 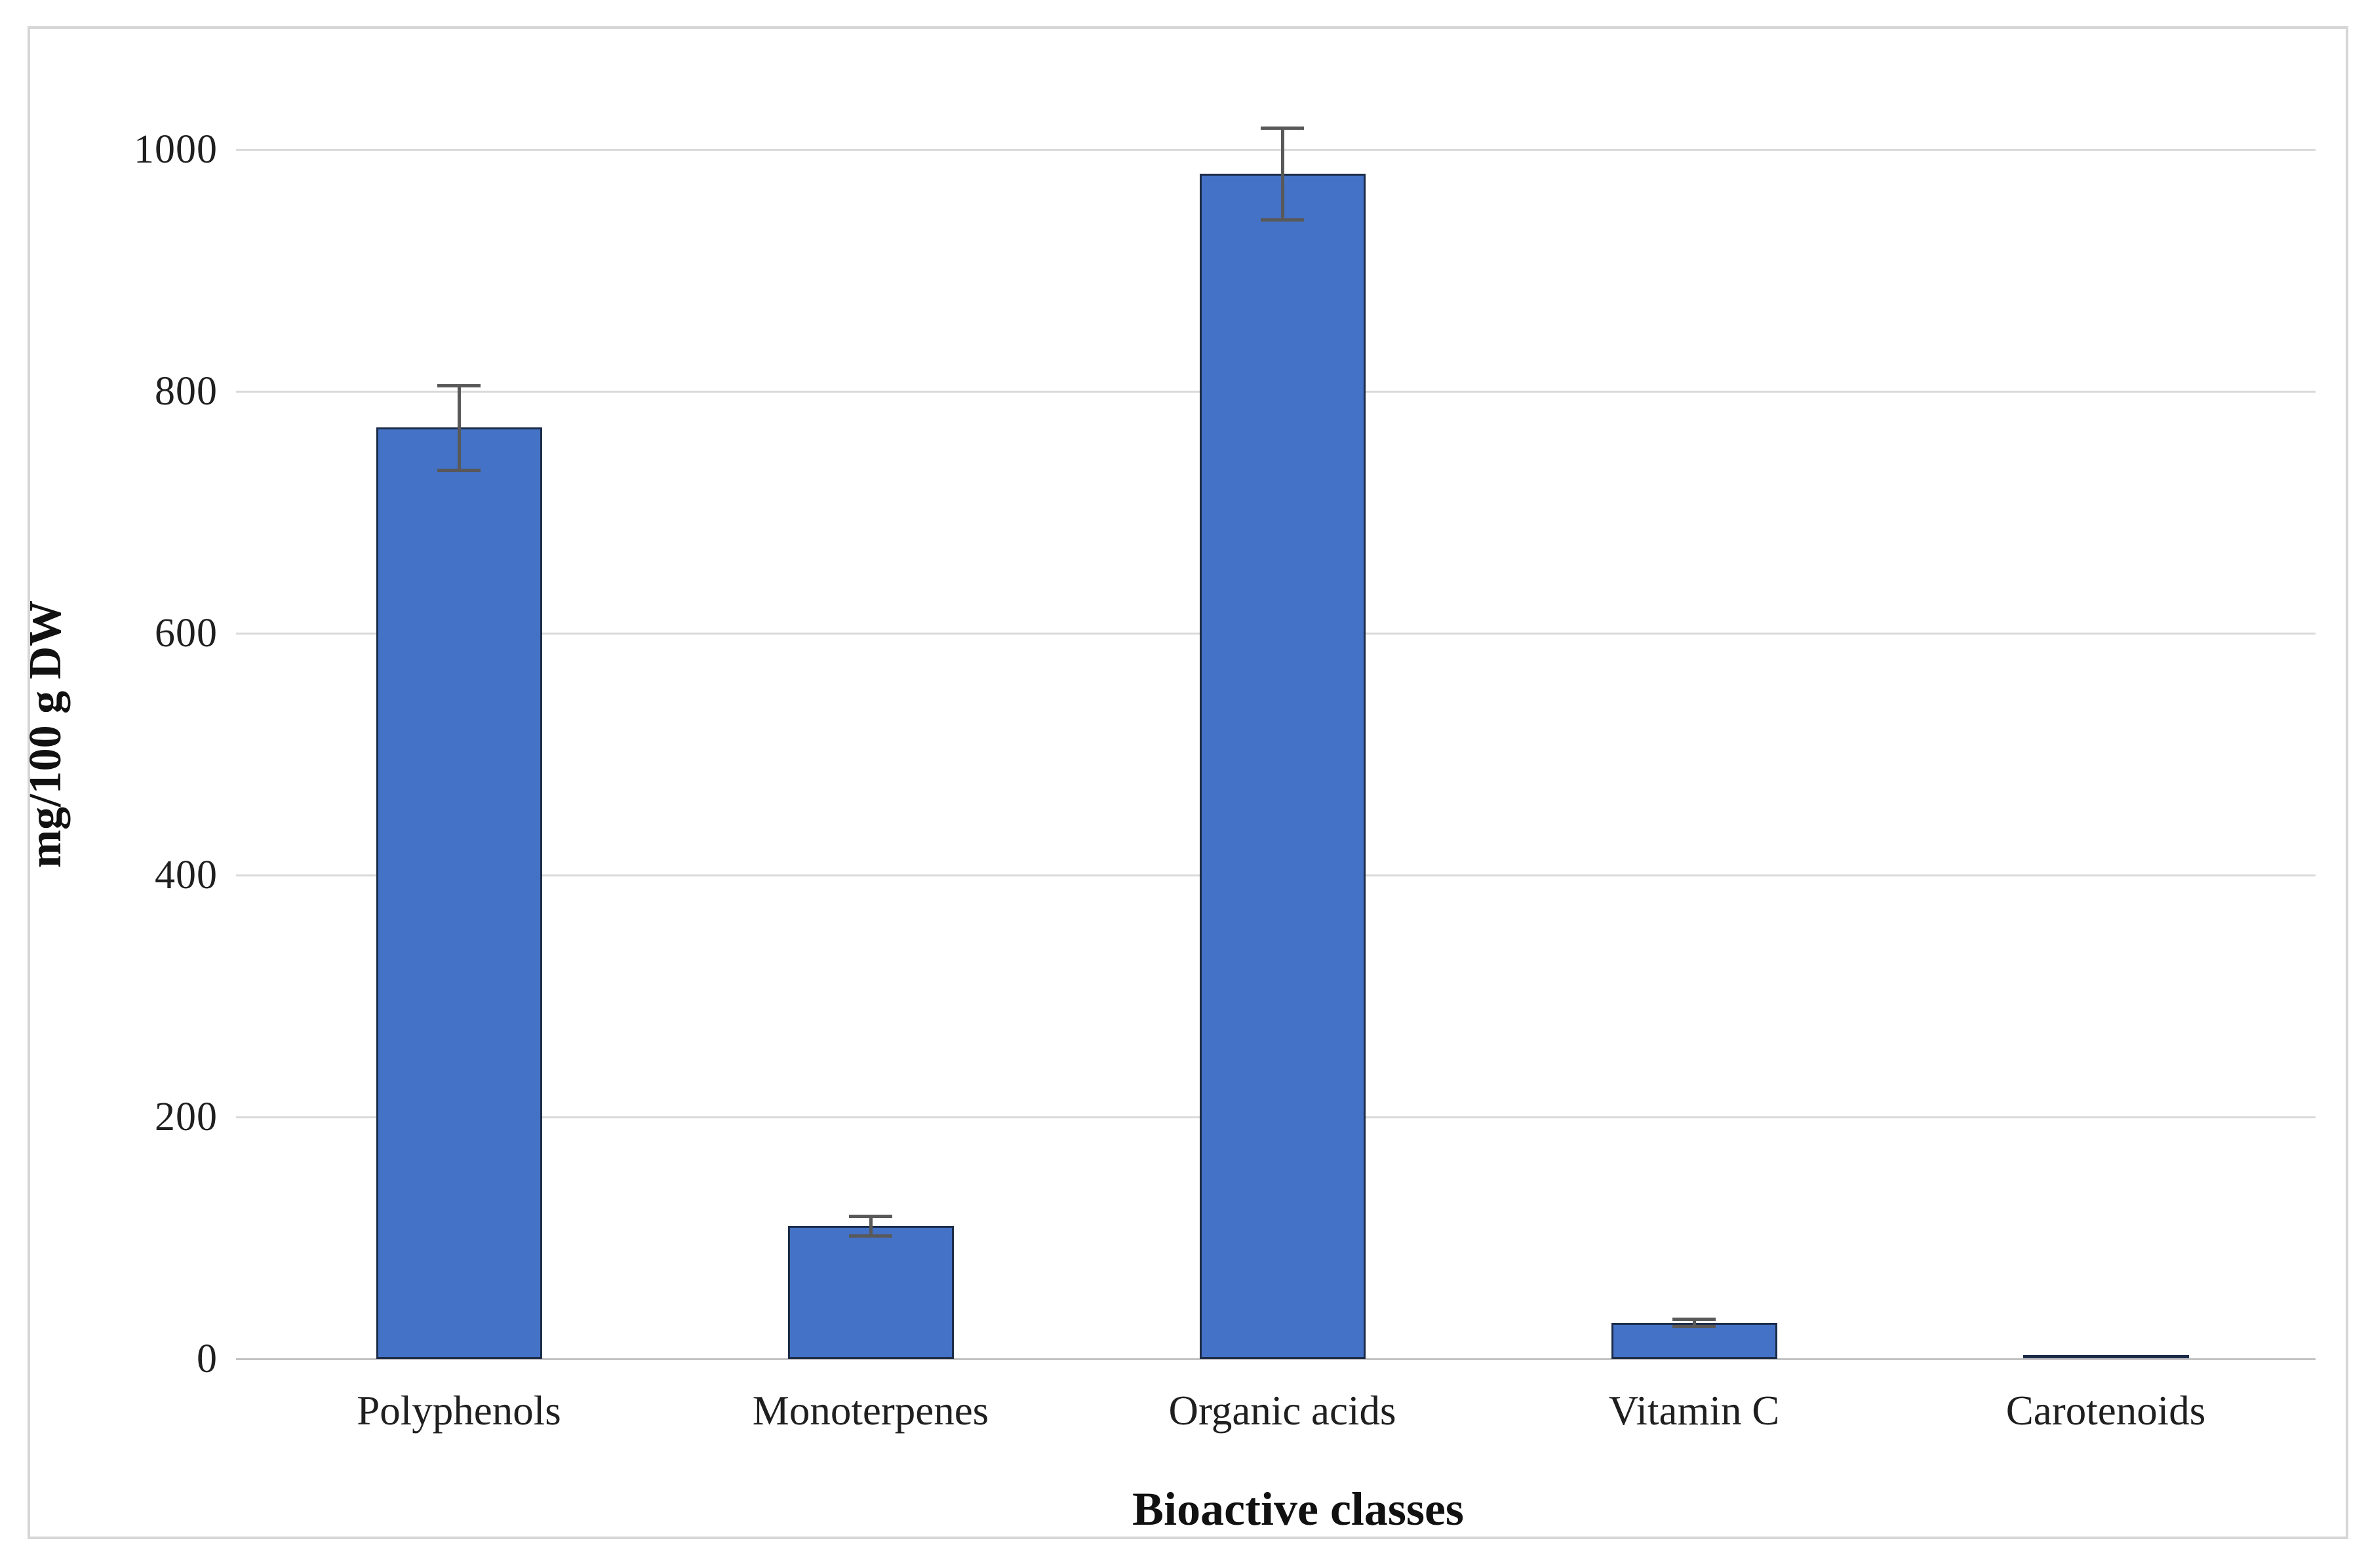 I want to click on bar-carotenoids, so click(x=2106, y=1356).